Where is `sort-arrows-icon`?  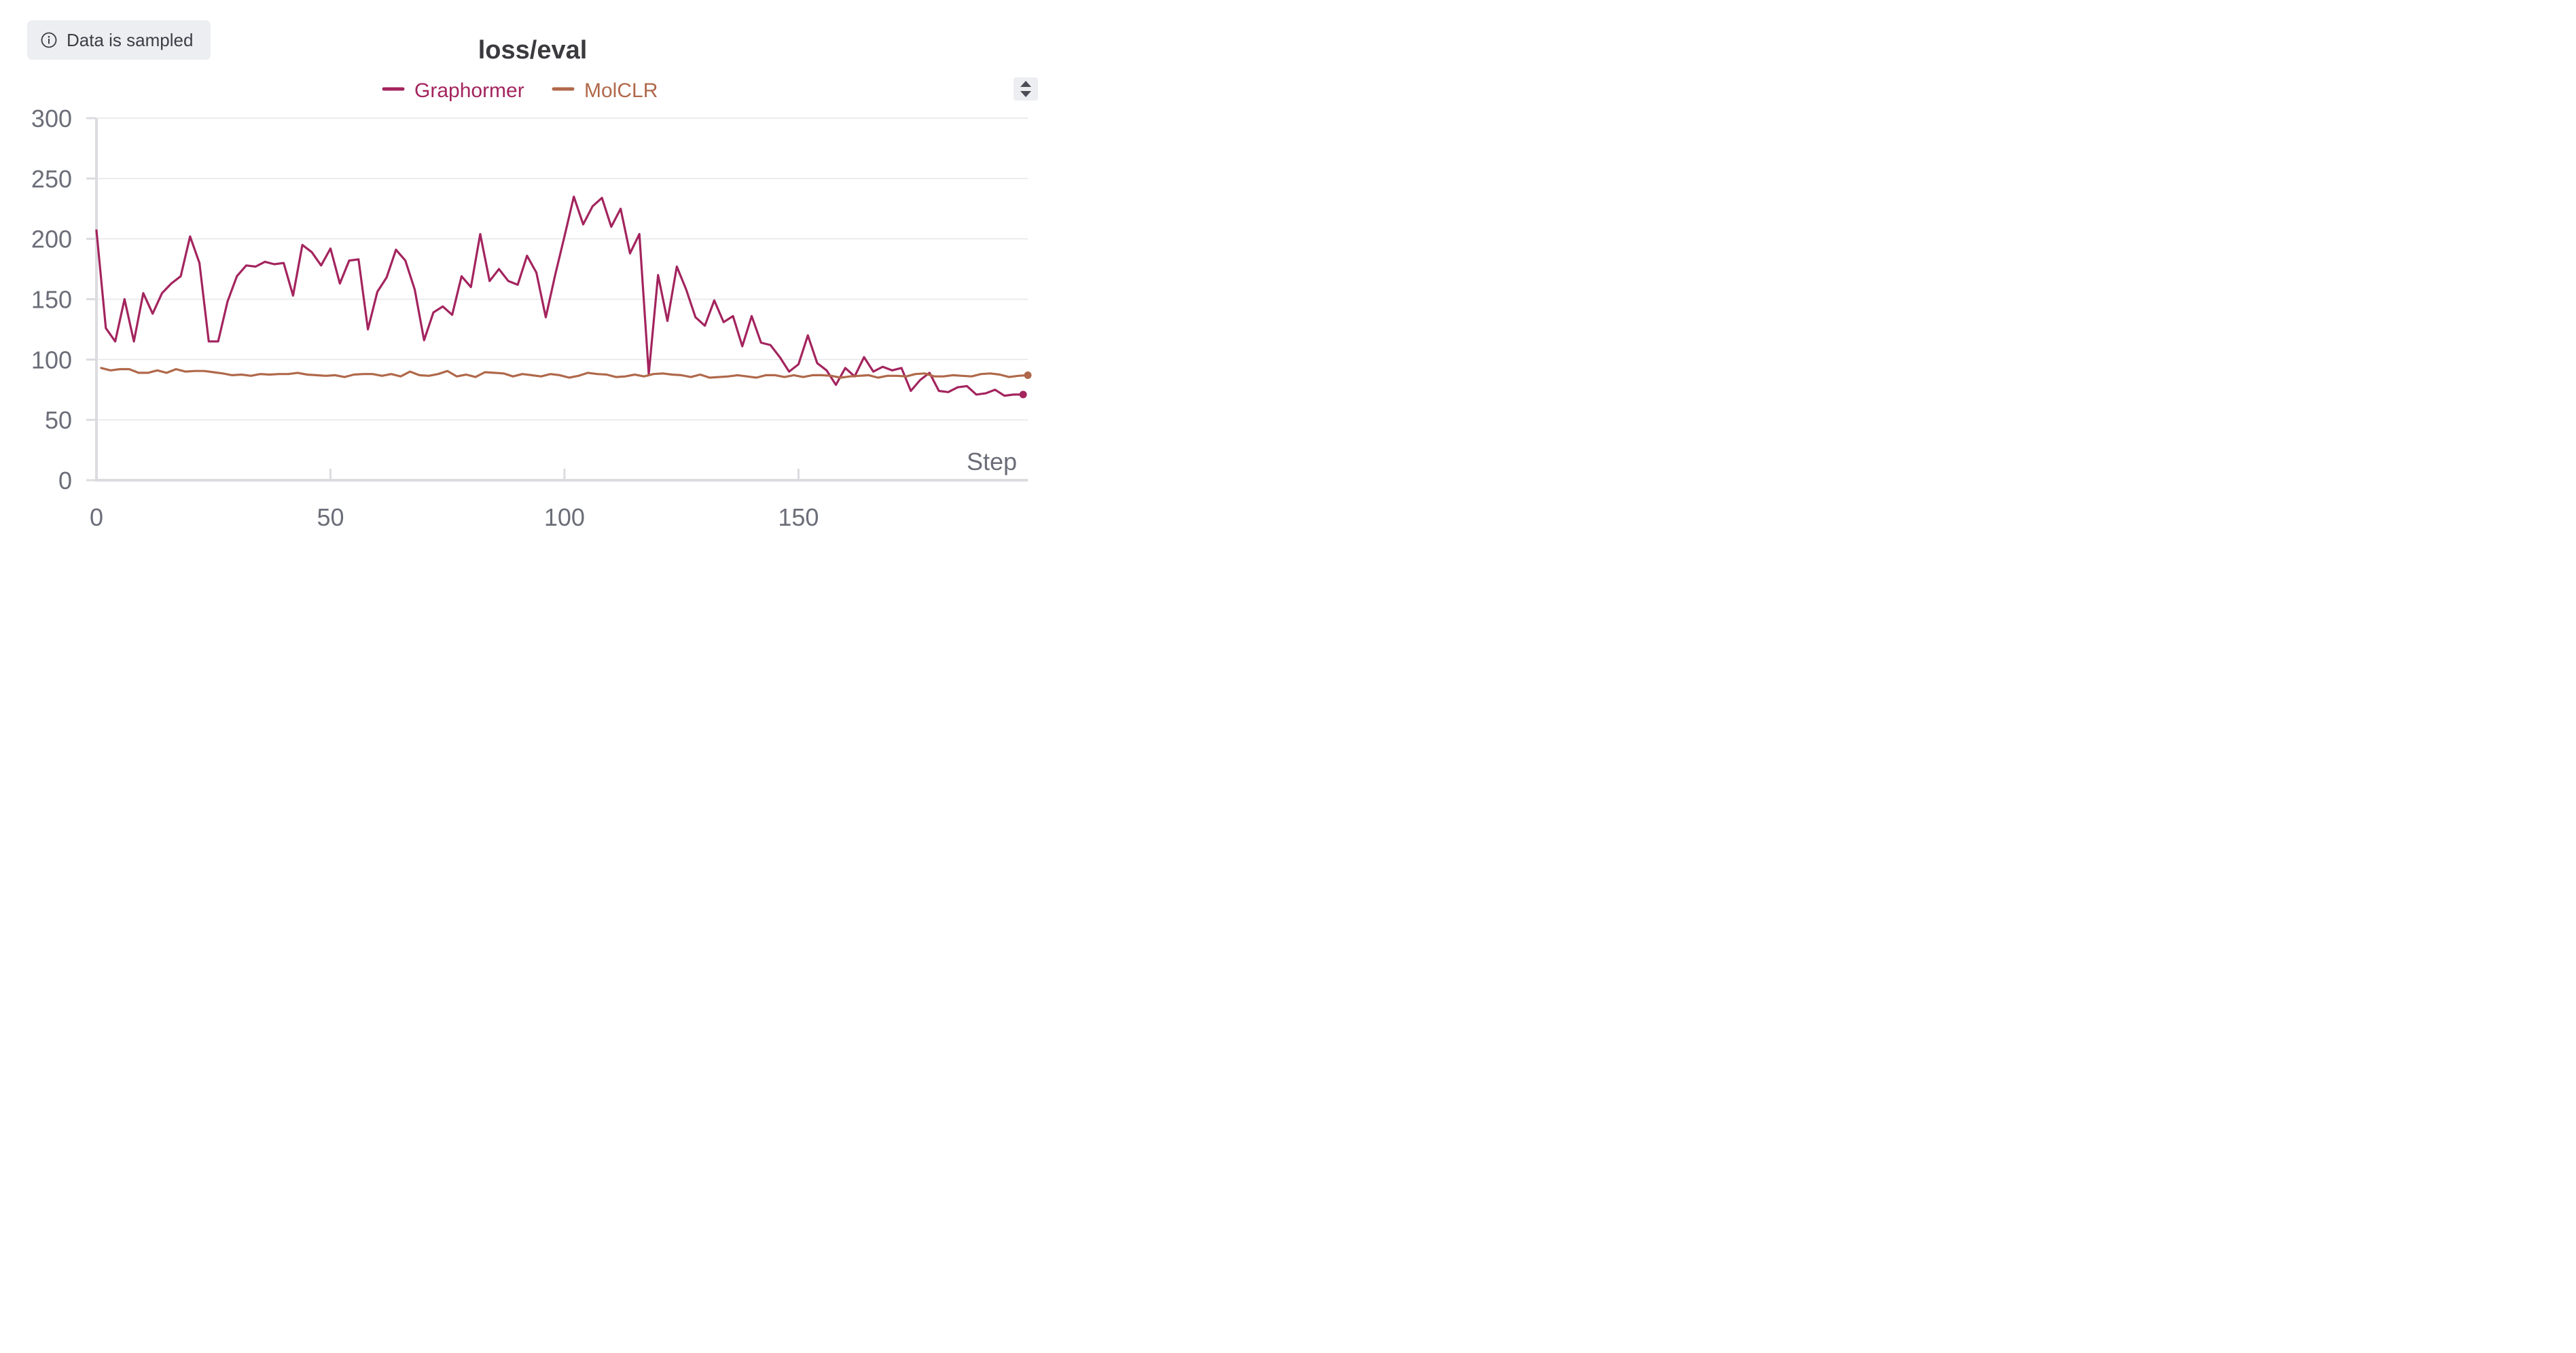
sort-arrows-icon is located at coordinates (1026, 89).